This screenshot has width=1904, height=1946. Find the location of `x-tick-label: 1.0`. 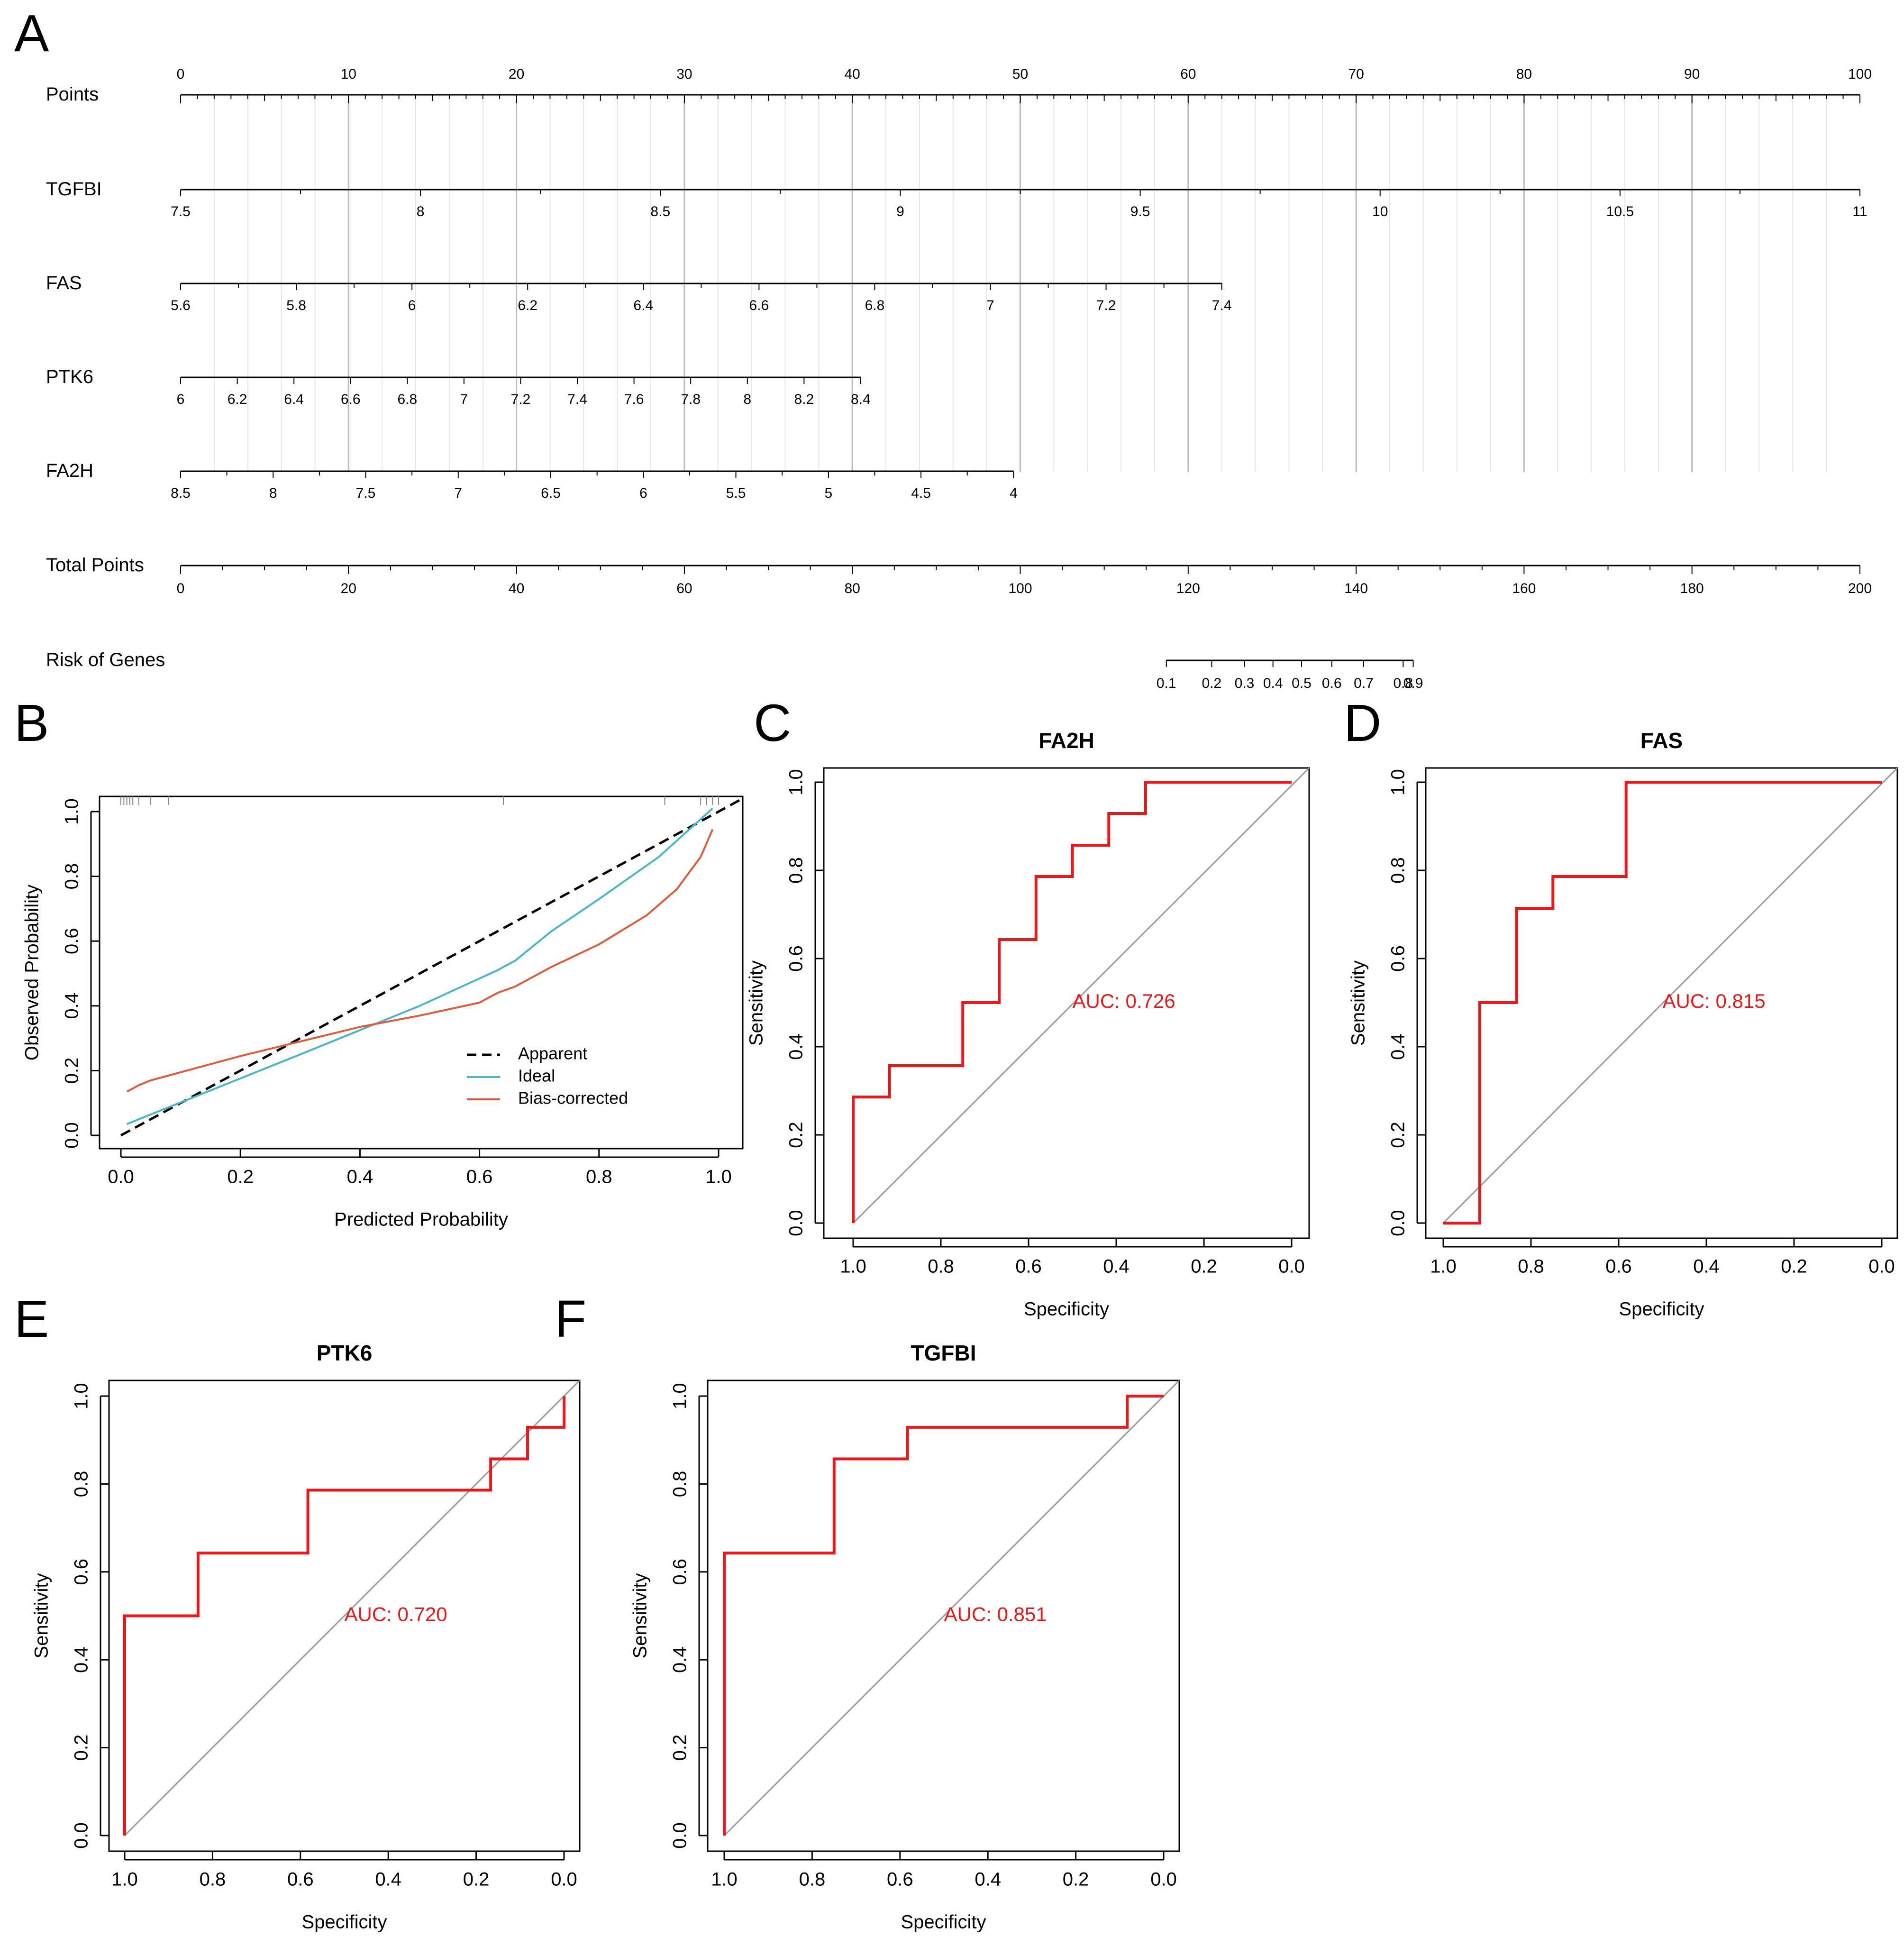

x-tick-label: 1.0 is located at coordinates (724, 1879).